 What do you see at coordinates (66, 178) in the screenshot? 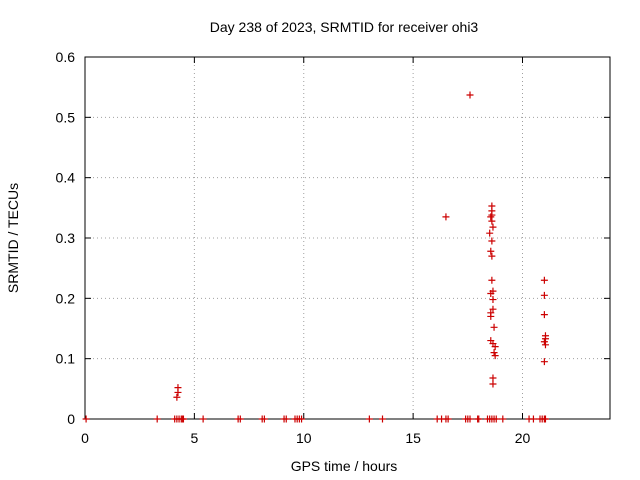
I see `y-tick-label: 0.4` at bounding box center [66, 178].